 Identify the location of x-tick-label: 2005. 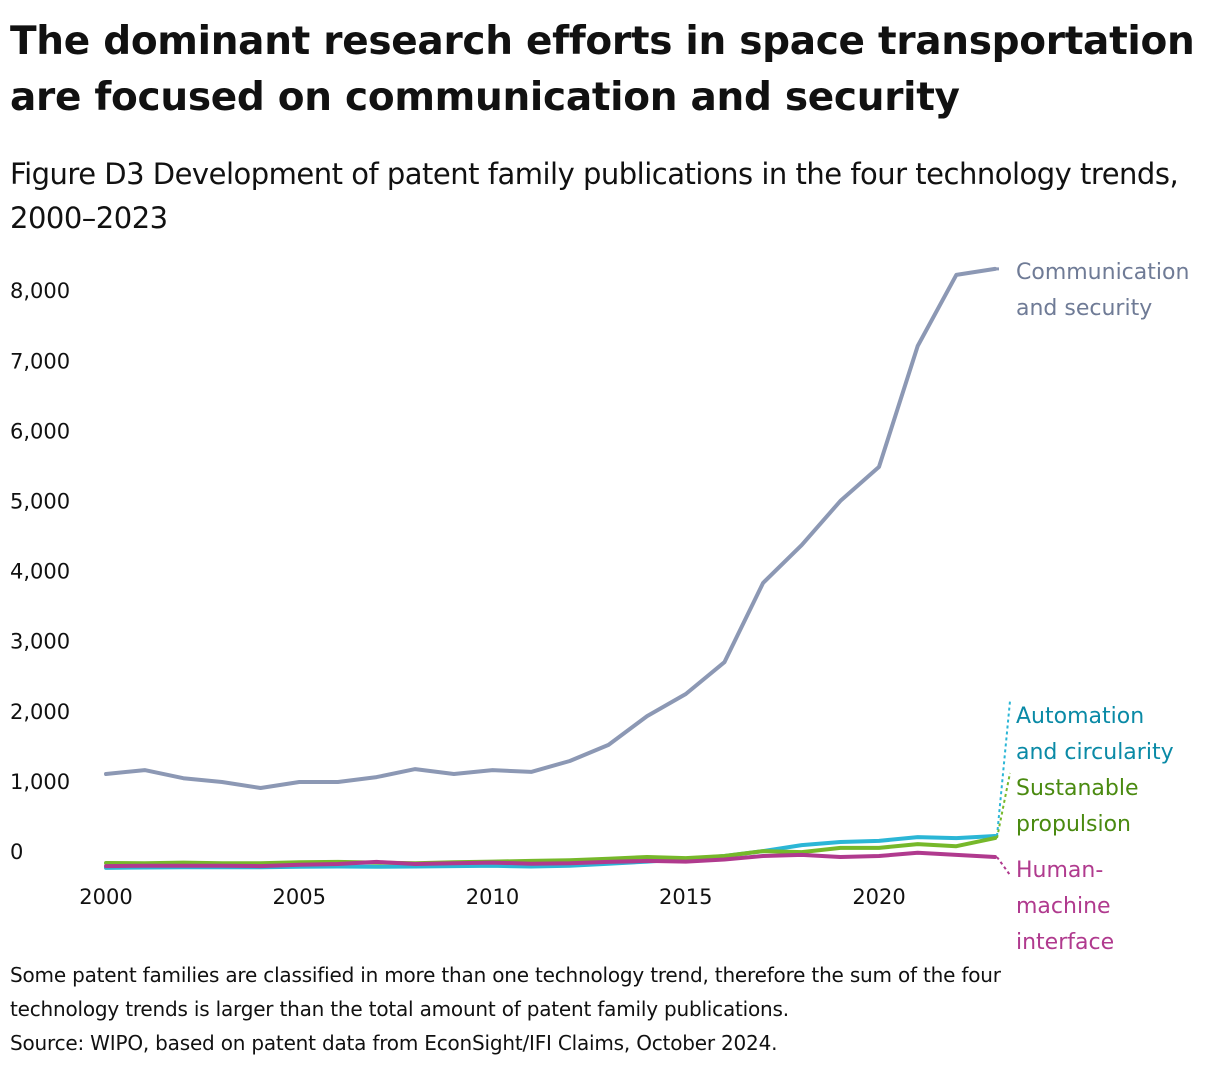
(299, 897).